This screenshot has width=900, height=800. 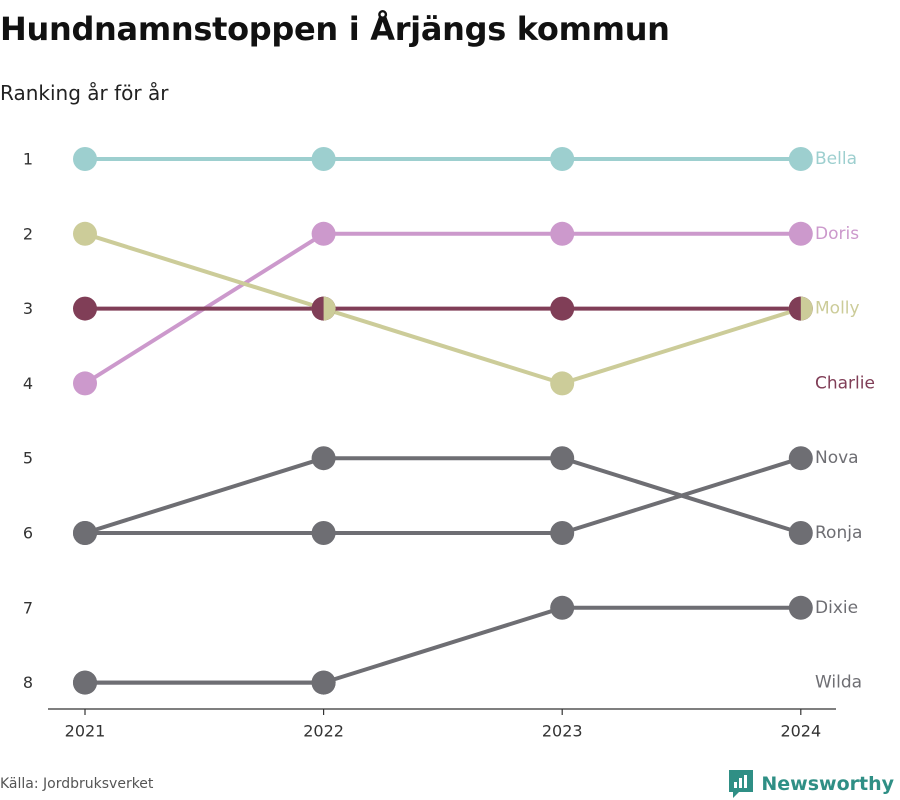 What do you see at coordinates (317, 308) in the screenshot?
I see `shared-point-left-charlie-2022` at bounding box center [317, 308].